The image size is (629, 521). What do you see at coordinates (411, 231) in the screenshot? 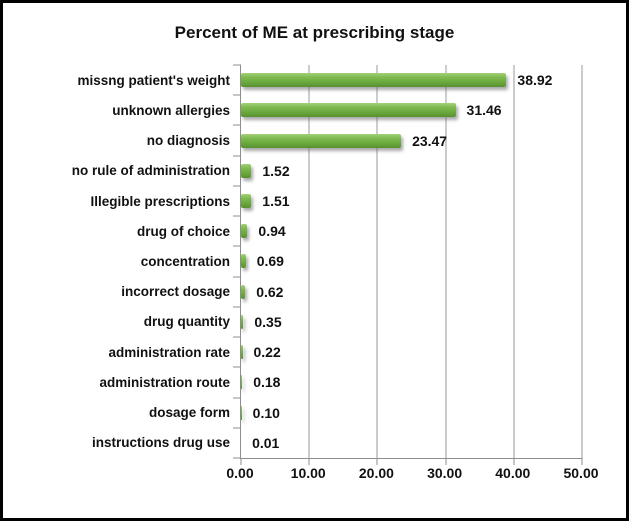
I see `bar-row: 0.94` at bounding box center [411, 231].